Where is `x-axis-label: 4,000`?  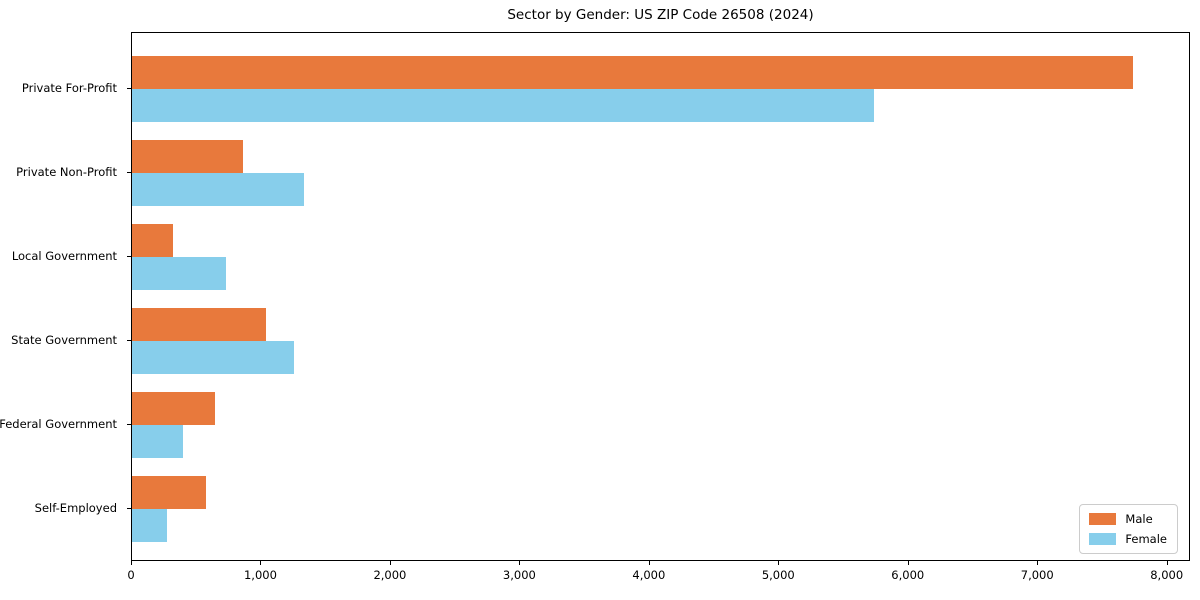 x-axis-label: 4,000 is located at coordinates (649, 575).